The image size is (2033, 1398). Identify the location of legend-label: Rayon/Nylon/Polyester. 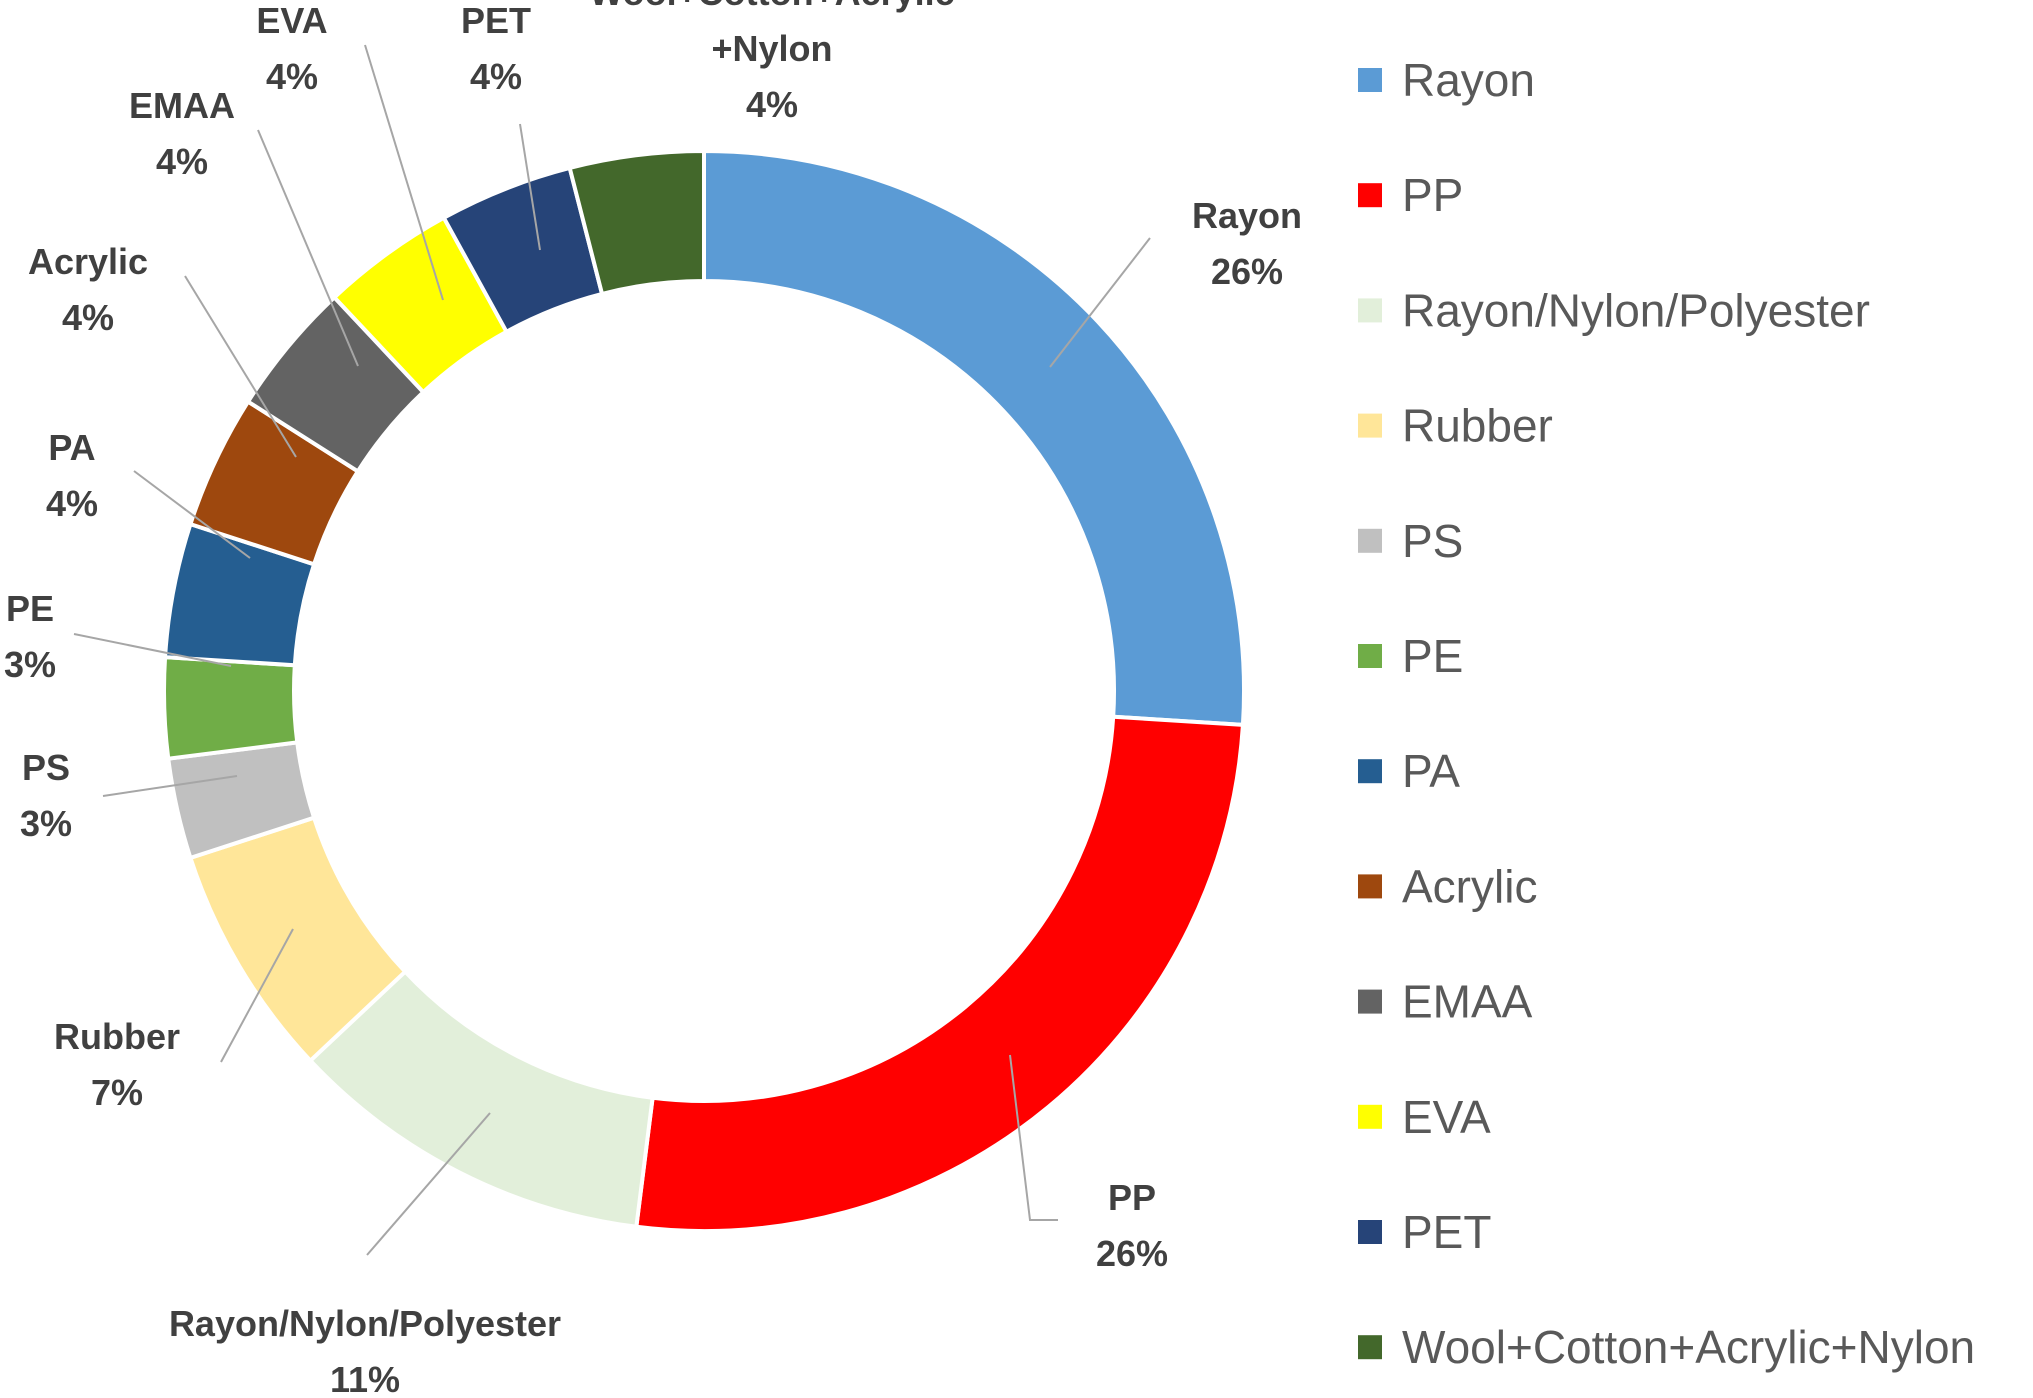
(1636, 310).